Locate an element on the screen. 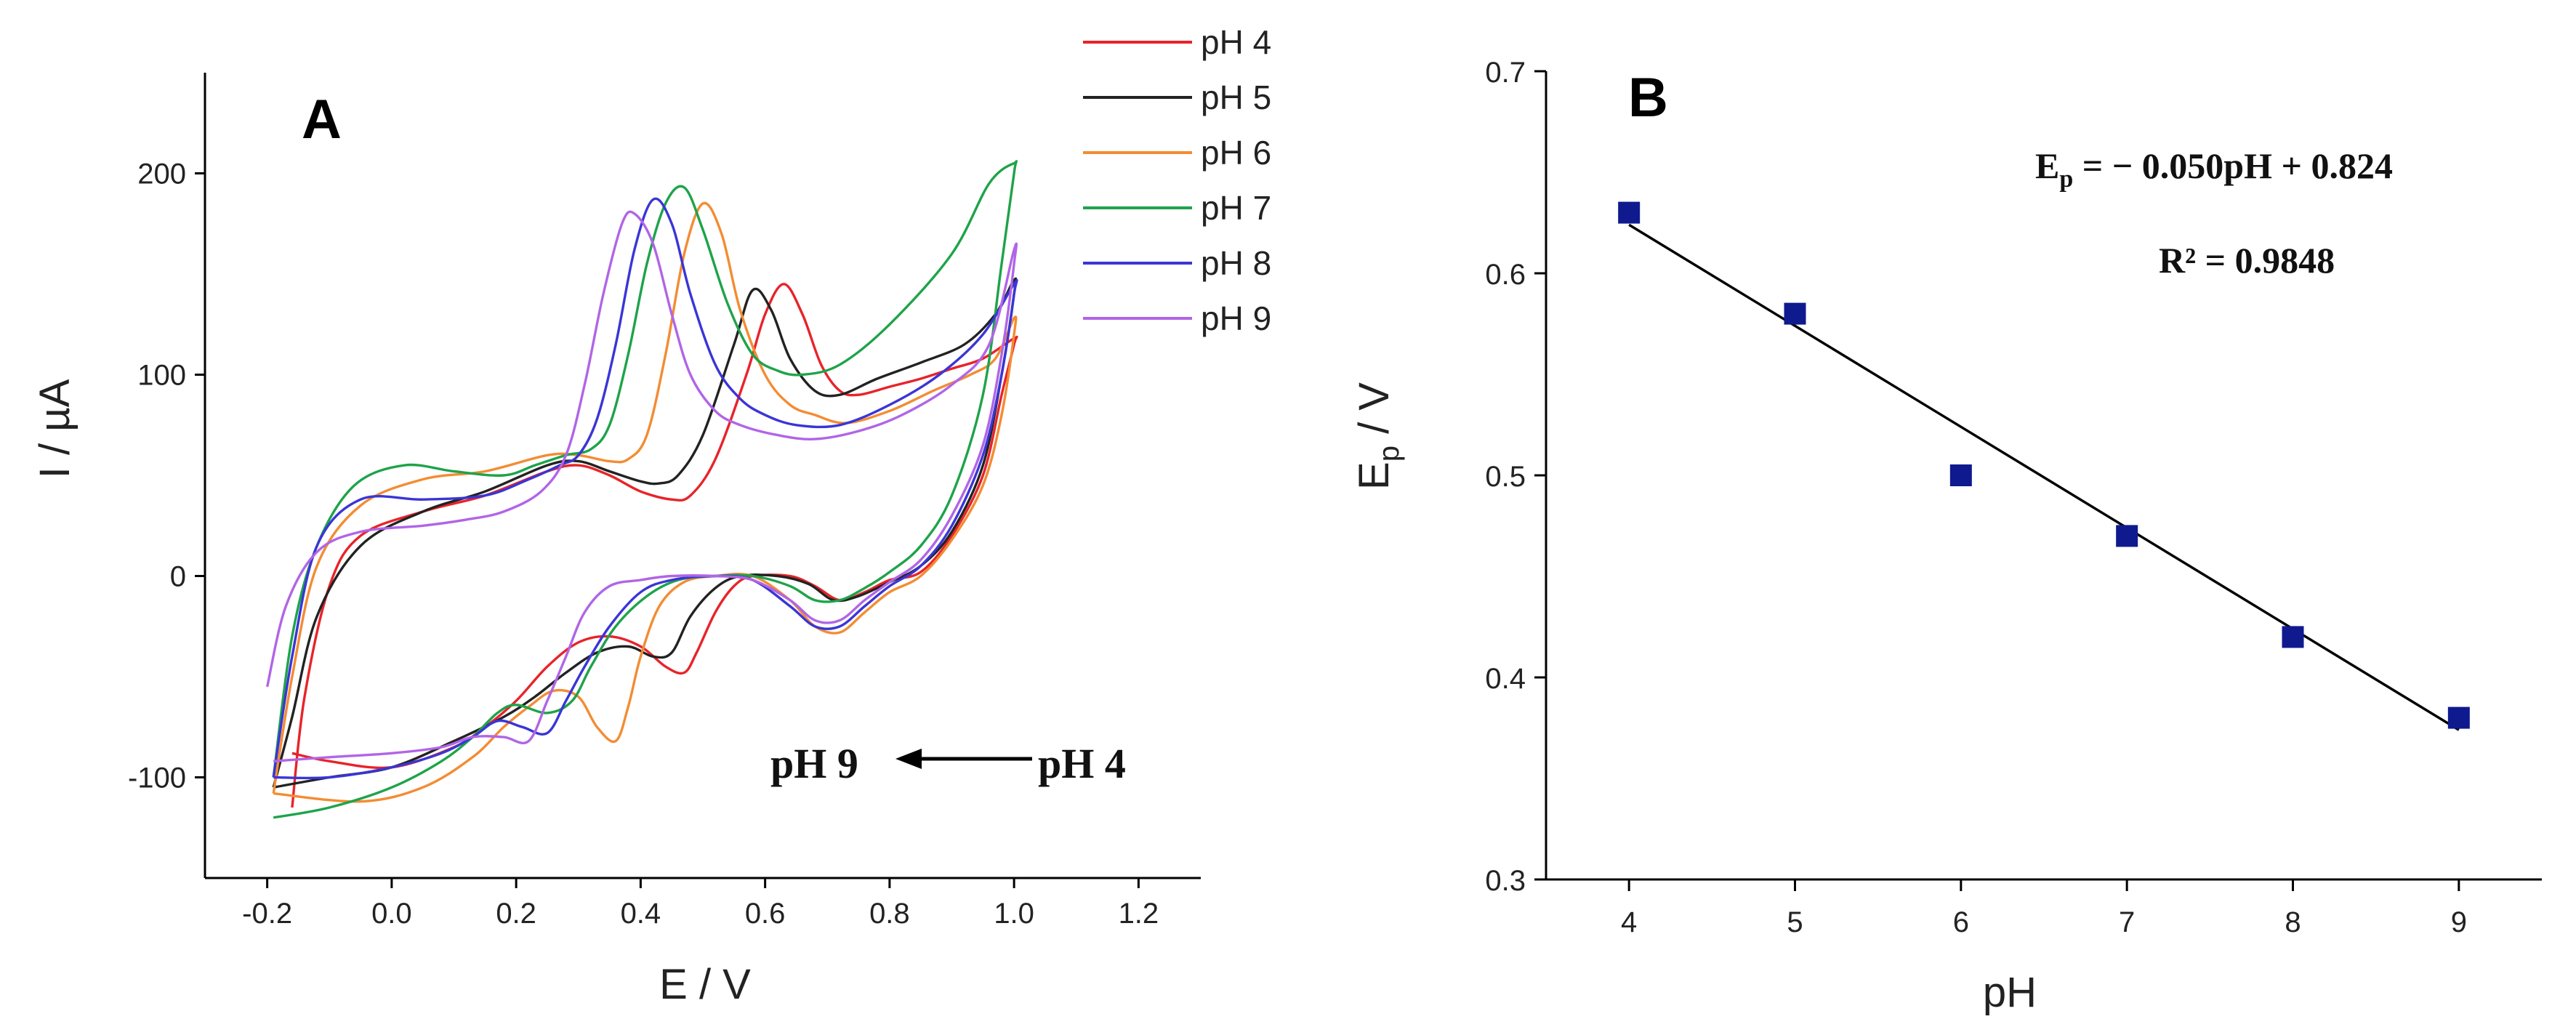 This screenshot has height=1035, width=2576. x-tick-label: 8 is located at coordinates (2293, 922).